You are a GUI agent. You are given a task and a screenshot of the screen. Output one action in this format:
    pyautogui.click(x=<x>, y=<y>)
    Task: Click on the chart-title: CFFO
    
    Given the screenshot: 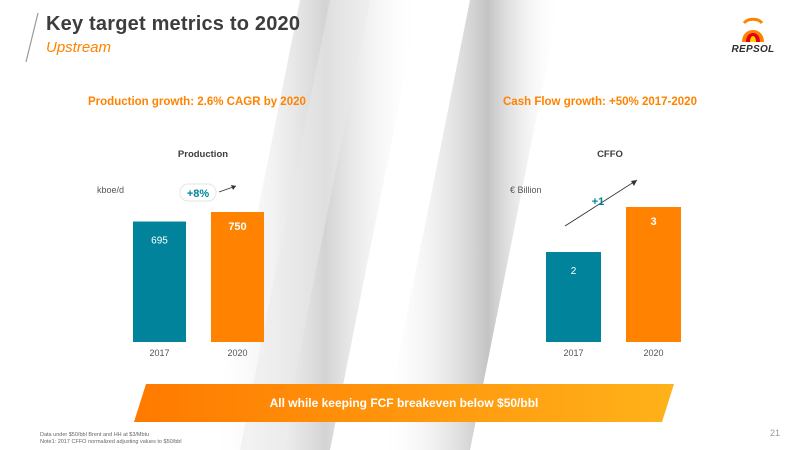 What is the action you would take?
    pyautogui.click(x=610, y=154)
    